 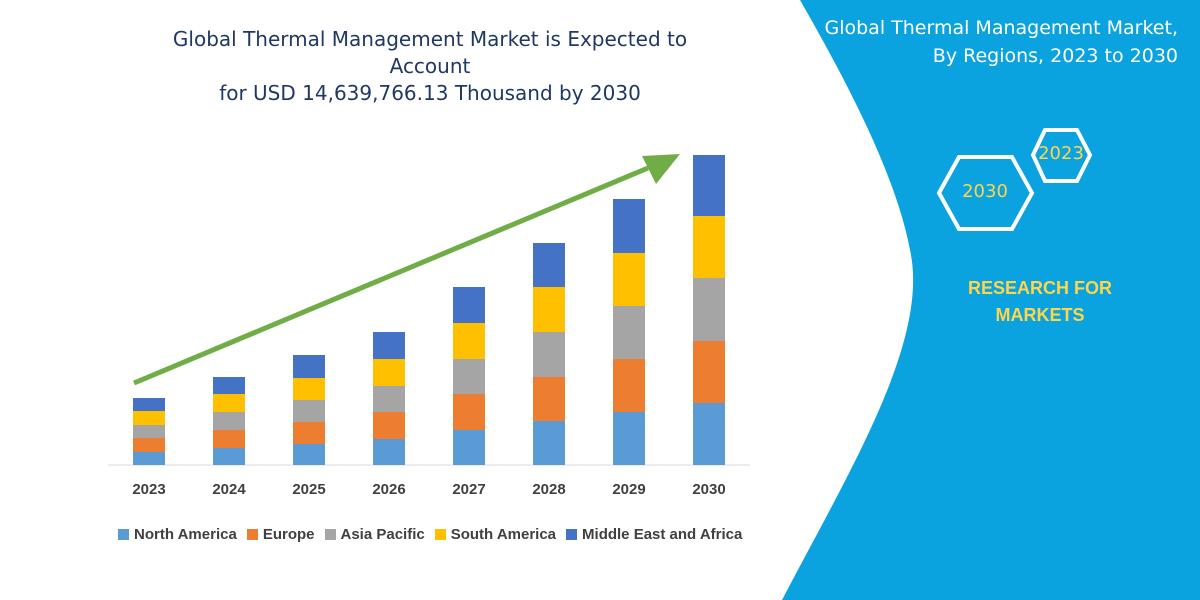 I want to click on legend-item-middle-east-and-africa: Middle East and Africa, so click(x=654, y=534).